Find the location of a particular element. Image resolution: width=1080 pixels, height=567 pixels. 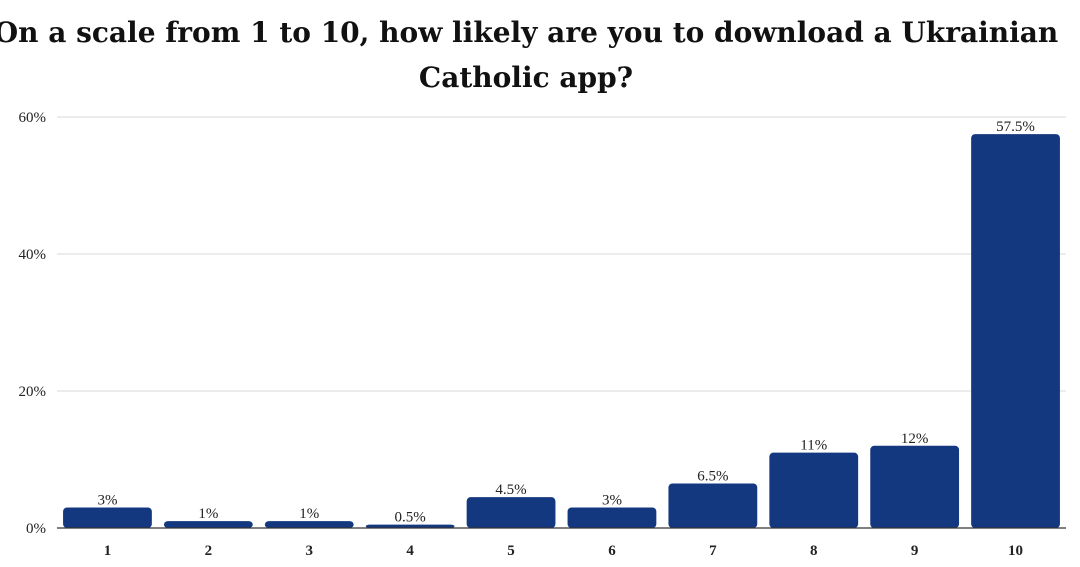

x-tick-label: 8 is located at coordinates (814, 551).